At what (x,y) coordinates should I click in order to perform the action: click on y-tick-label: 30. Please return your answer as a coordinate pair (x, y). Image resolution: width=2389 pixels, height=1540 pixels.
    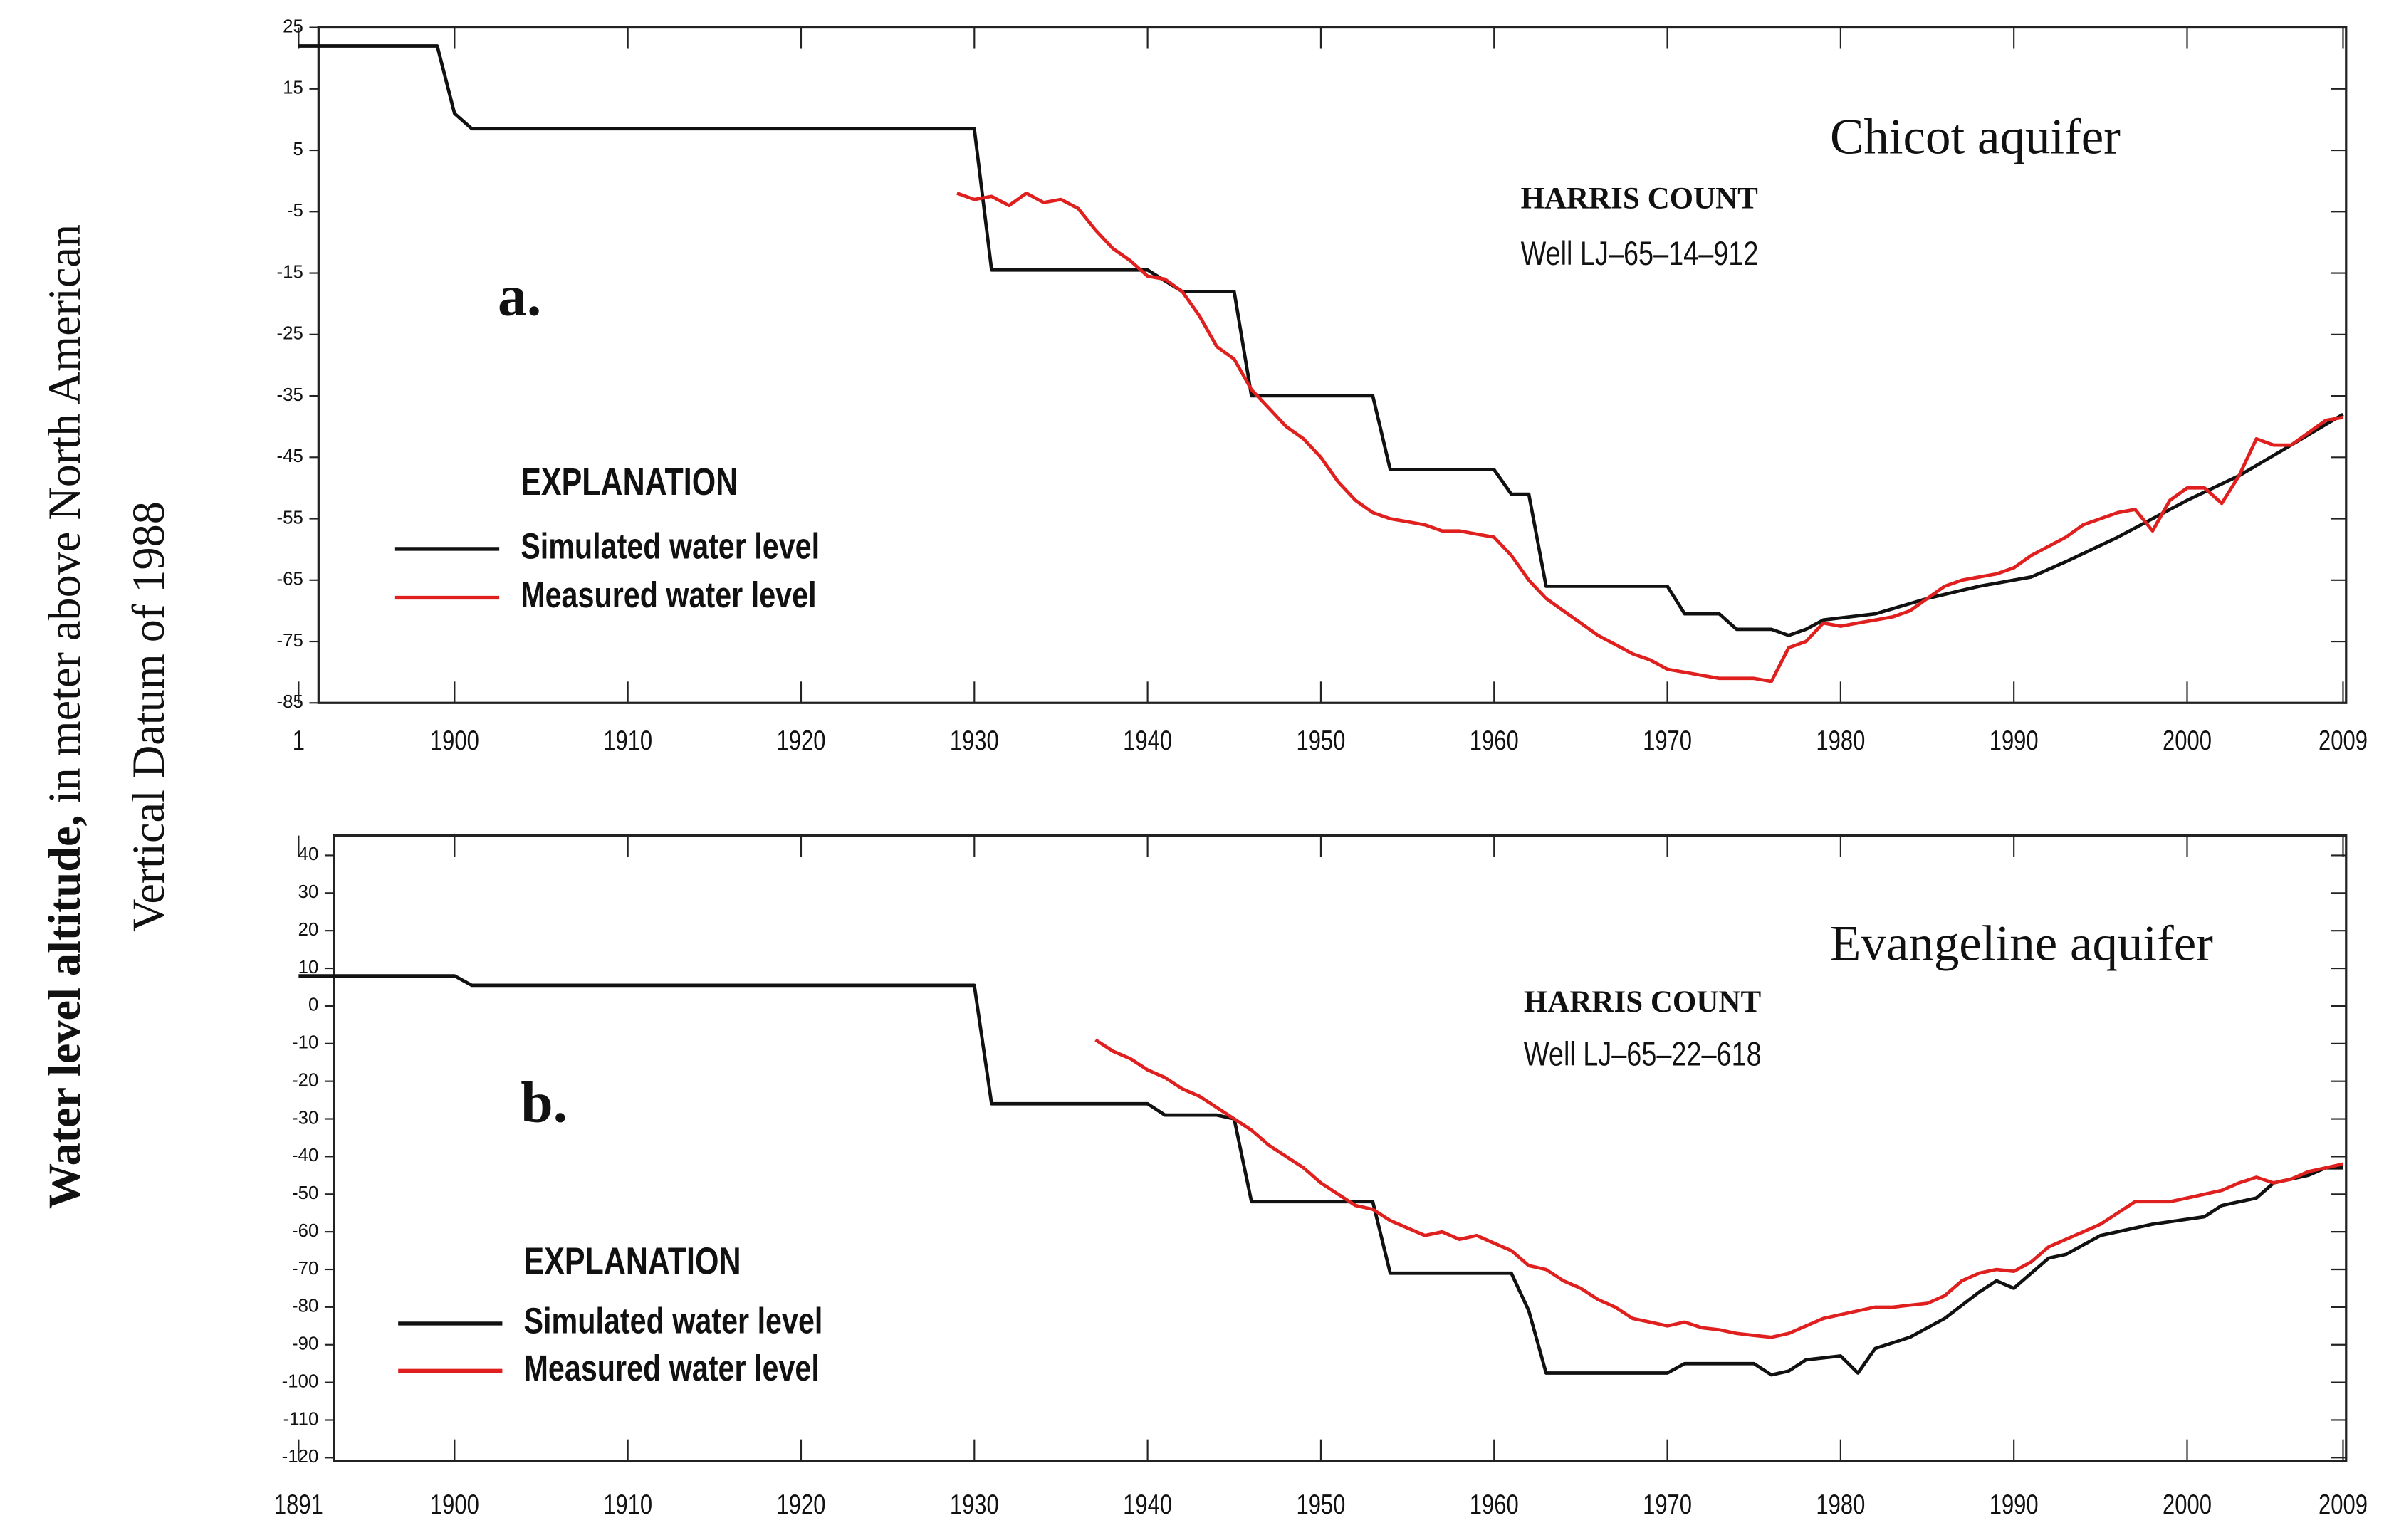
    Looking at the image, I should click on (308, 892).